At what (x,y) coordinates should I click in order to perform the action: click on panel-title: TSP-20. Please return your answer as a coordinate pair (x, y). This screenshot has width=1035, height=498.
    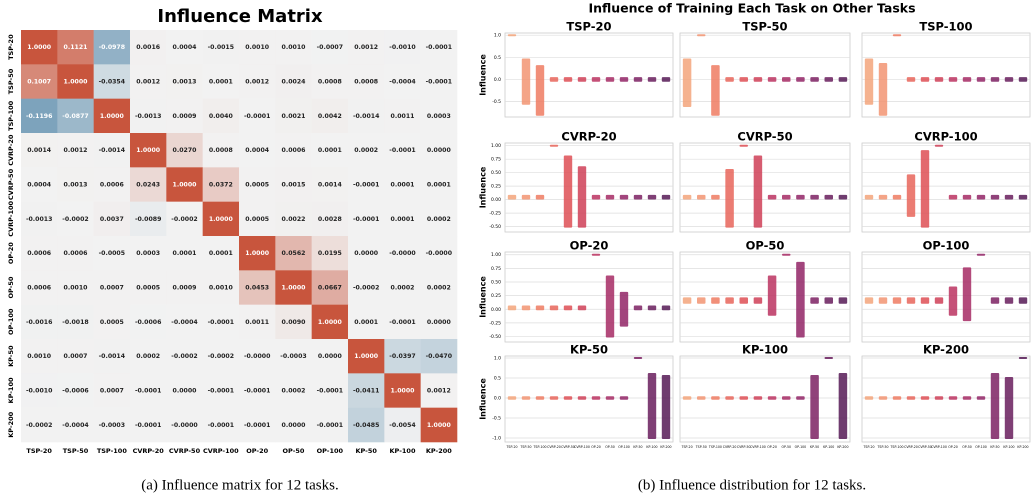
    Looking at the image, I should click on (588, 27).